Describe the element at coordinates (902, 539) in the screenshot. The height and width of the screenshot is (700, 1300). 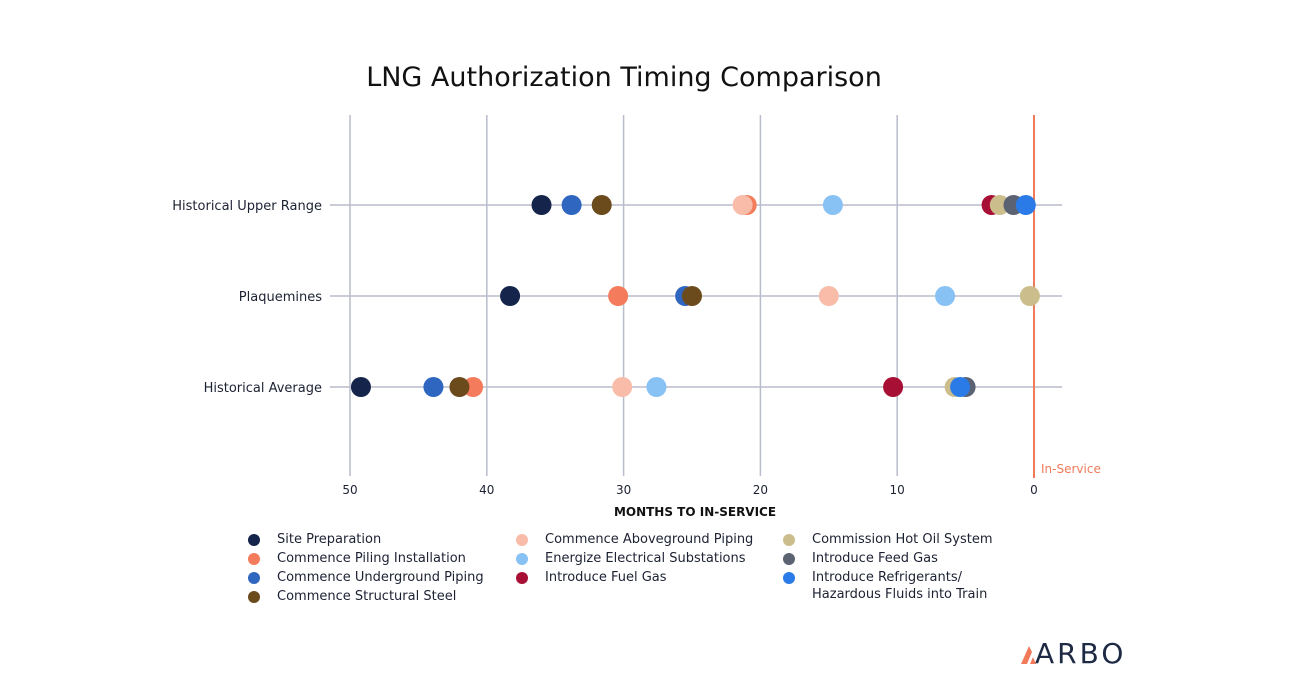
I see `legend-label: Commission Hot Oil System` at that location.